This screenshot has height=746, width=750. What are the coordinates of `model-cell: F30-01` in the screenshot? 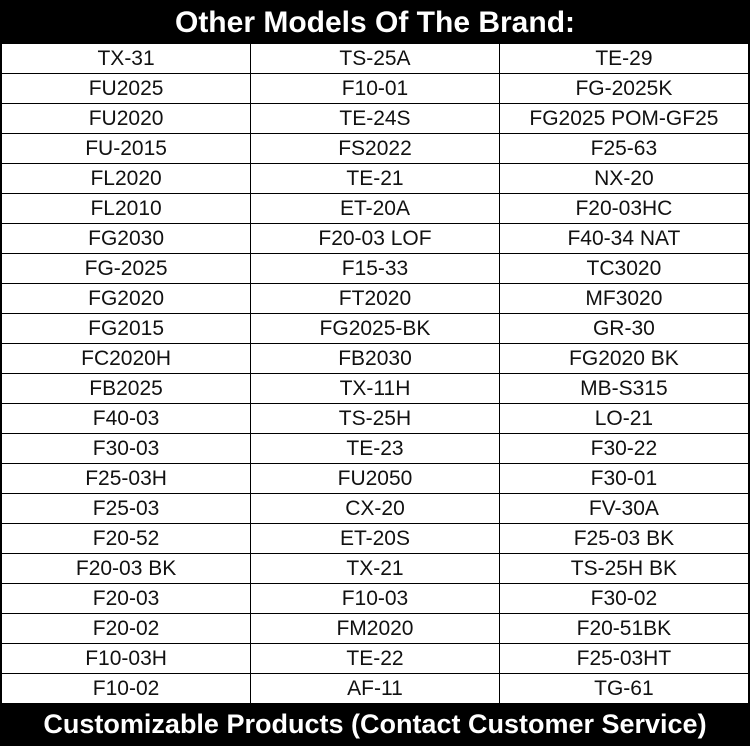 It's located at (623, 479).